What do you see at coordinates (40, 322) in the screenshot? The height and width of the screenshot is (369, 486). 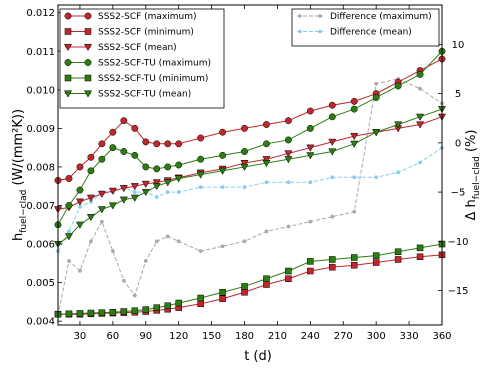 I see `y-left-tick-label: 0.004` at bounding box center [40, 322].